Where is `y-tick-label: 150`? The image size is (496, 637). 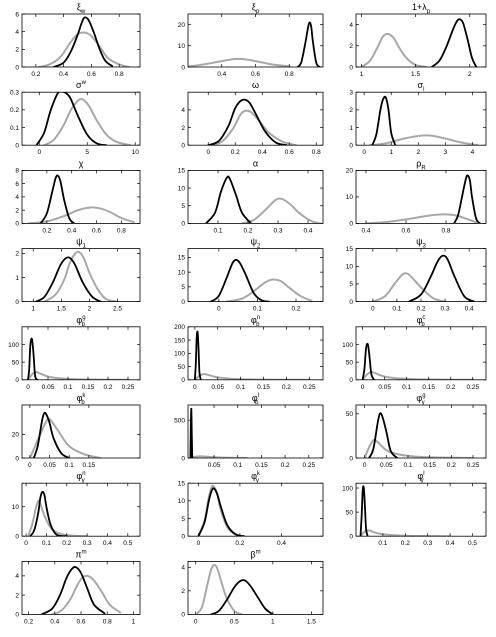
y-tick-label: 150 is located at coordinates (179, 340).